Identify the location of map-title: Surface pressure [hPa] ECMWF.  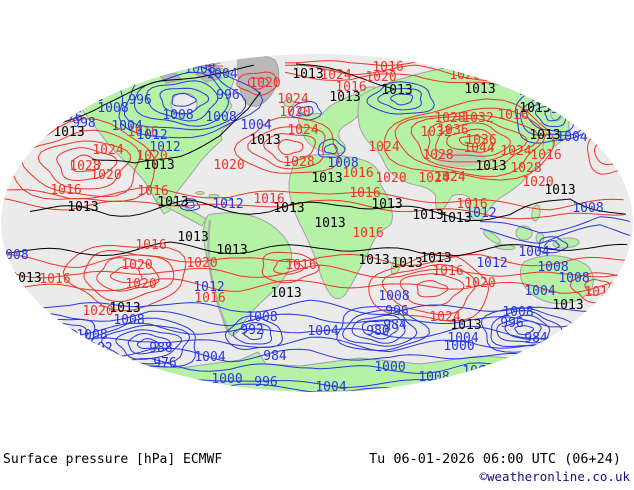
(113, 459).